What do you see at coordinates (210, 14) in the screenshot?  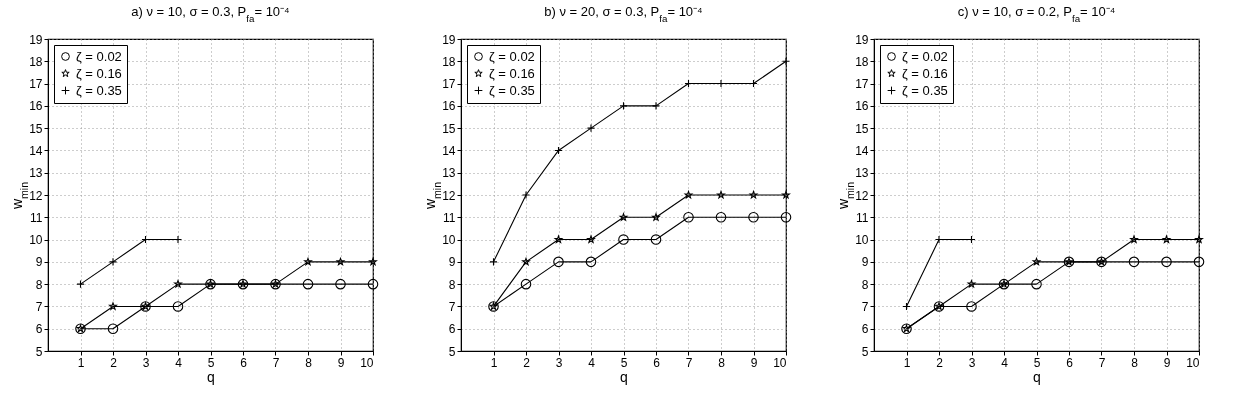 I see `chart-title: a) ν = 10, σ = 0.3, P$_{fa}$= 10⁻⁴` at bounding box center [210, 14].